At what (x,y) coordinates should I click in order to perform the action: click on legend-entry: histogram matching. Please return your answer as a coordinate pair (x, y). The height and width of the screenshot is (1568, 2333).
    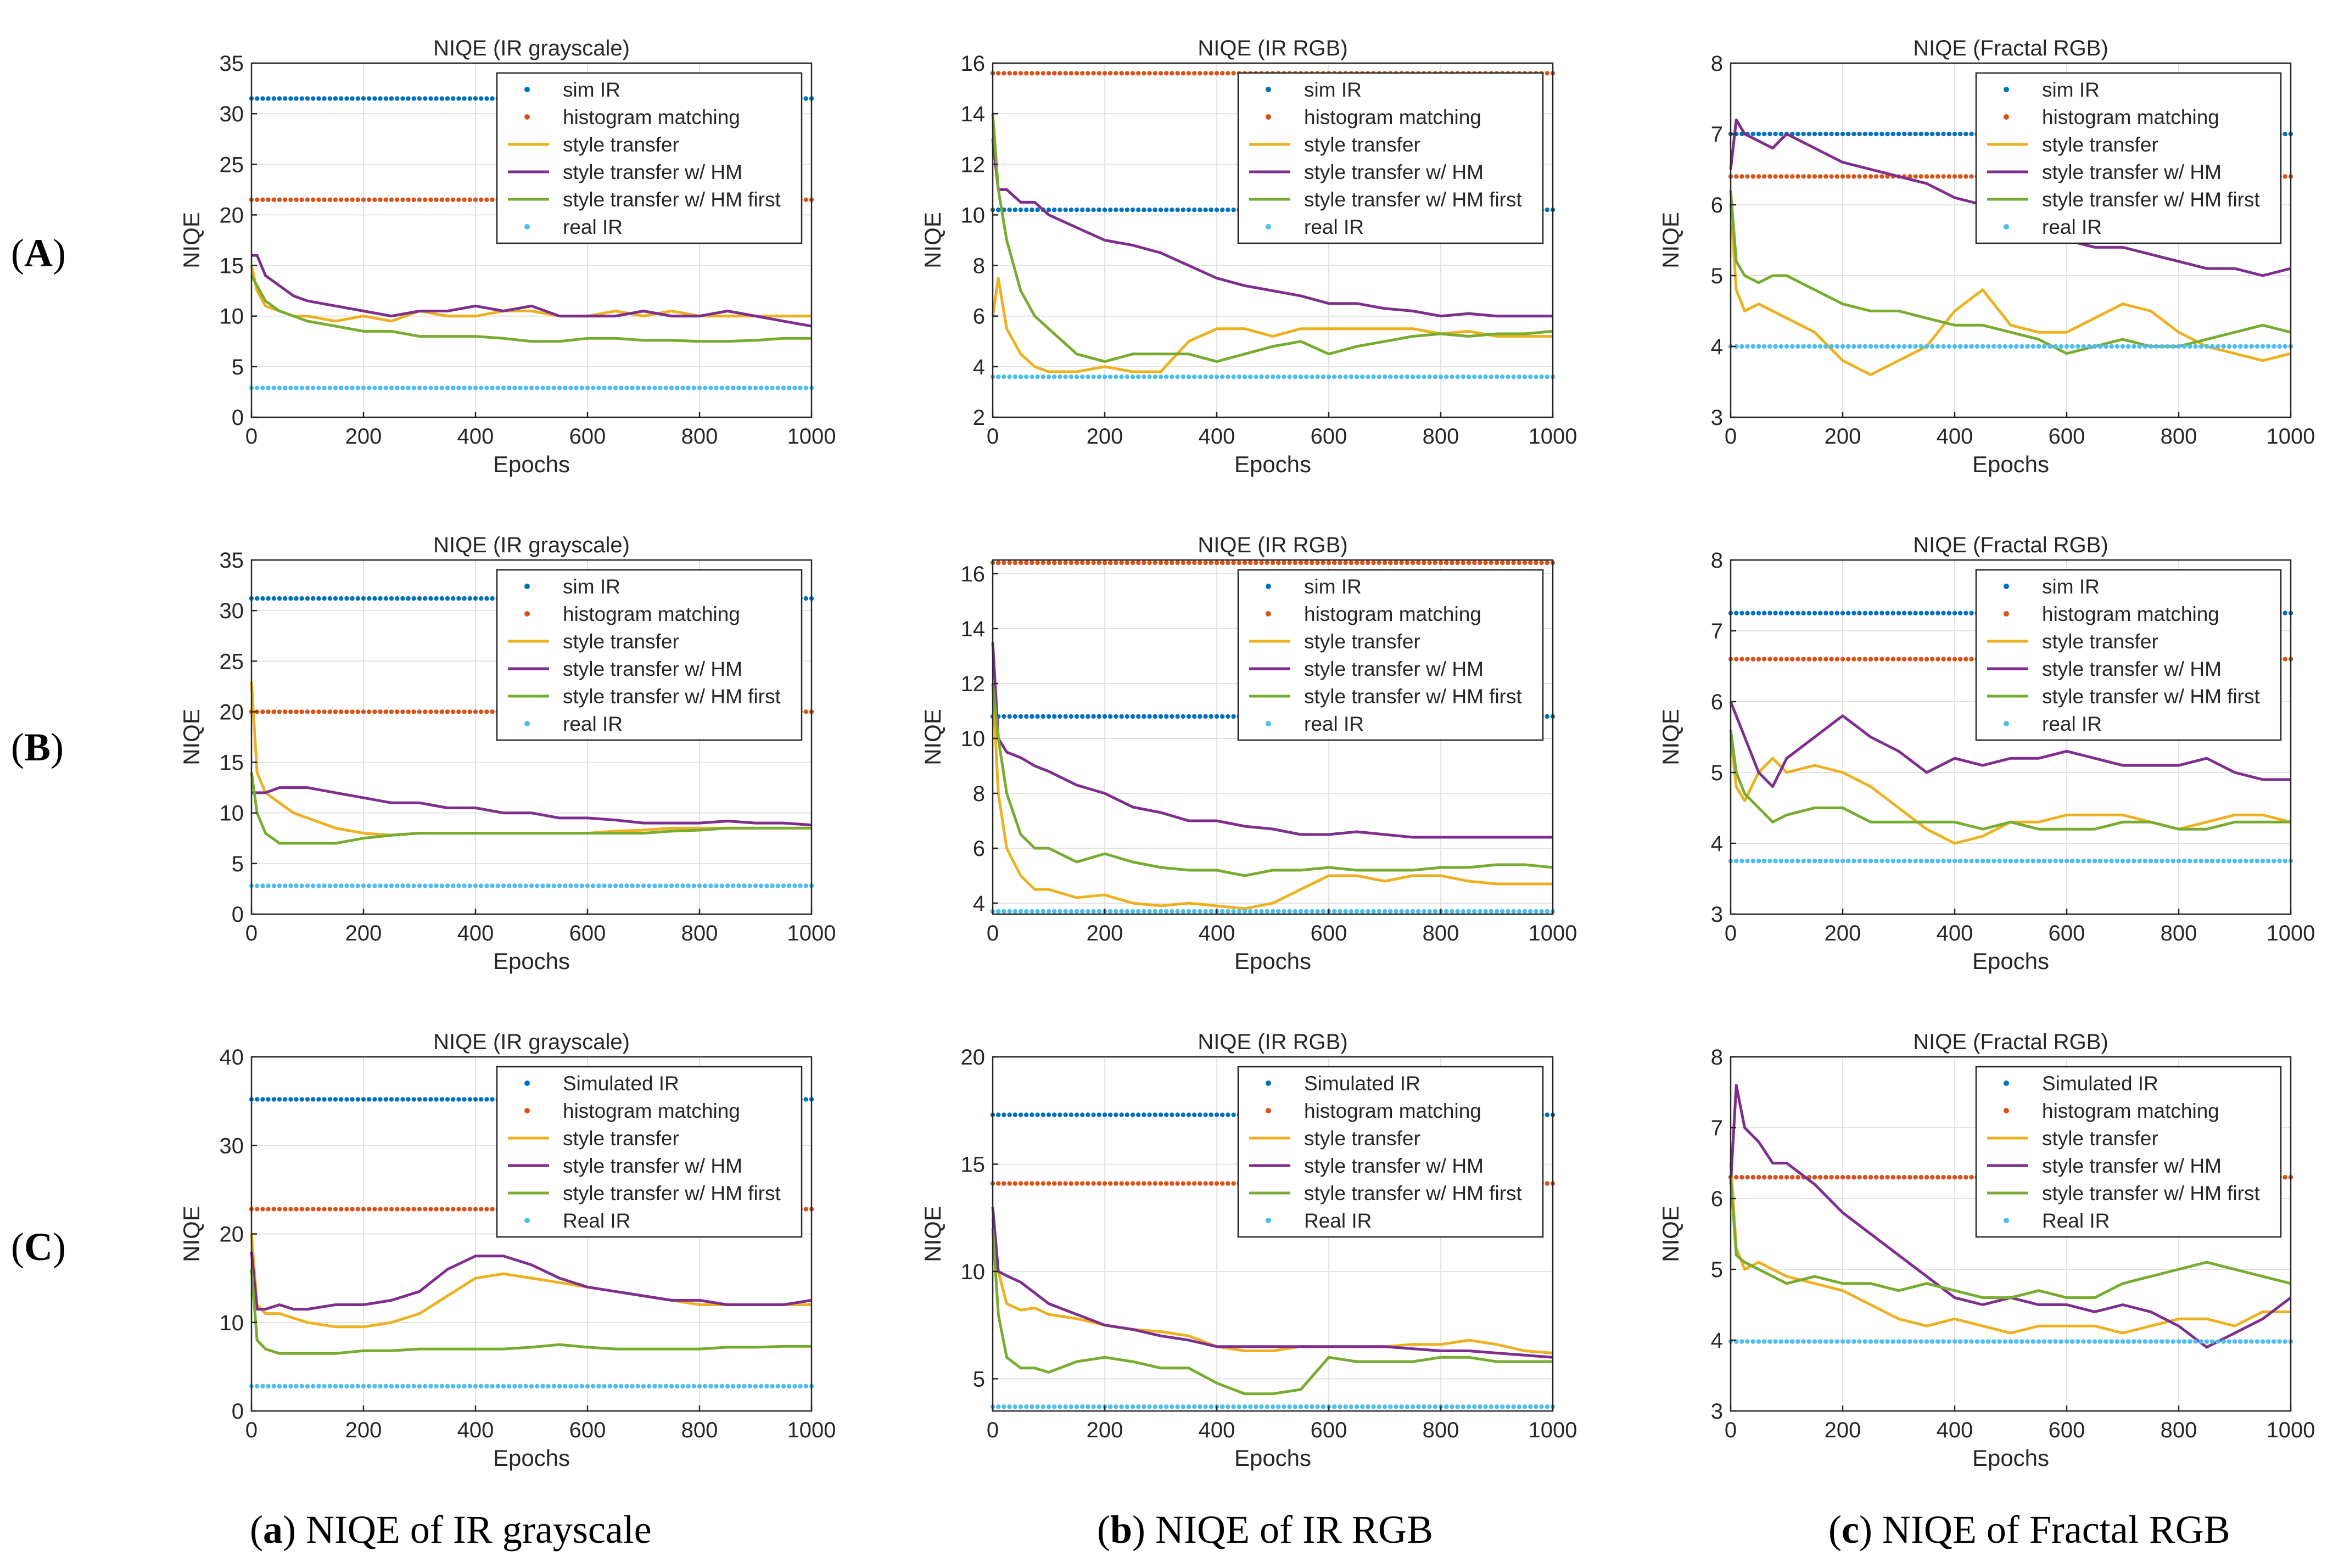
    Looking at the image, I should click on (2130, 1111).